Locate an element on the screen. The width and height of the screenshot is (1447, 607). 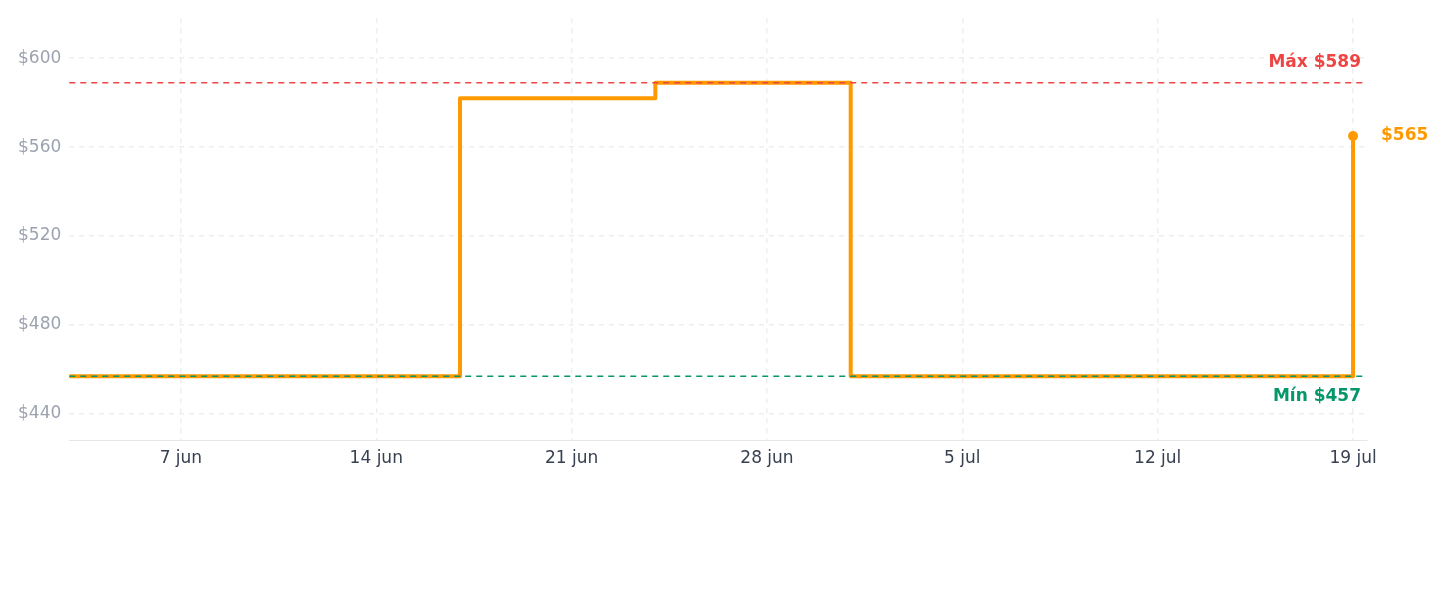
x-tick-label: 14 jun is located at coordinates (376, 457).